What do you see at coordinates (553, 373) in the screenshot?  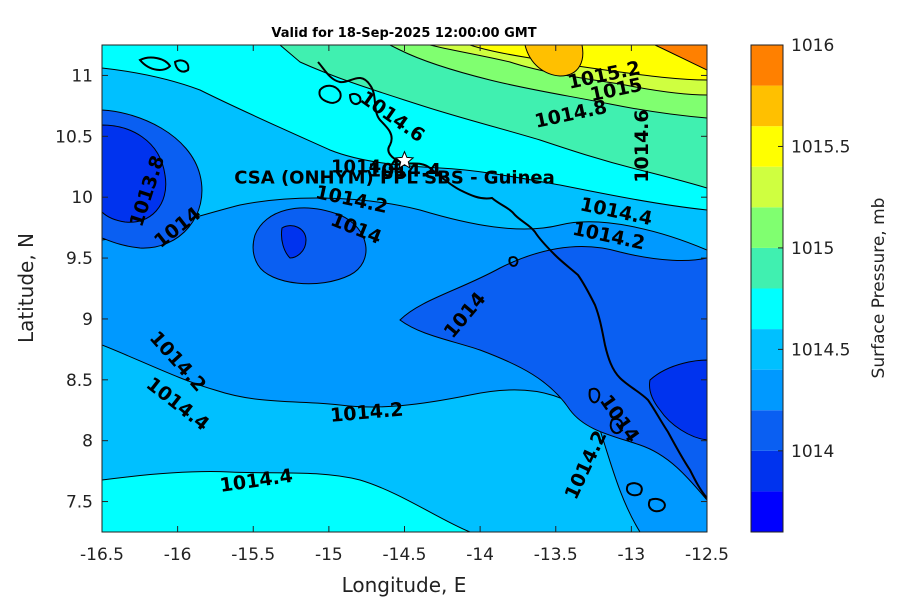 I see `band-1014.0-east` at bounding box center [553, 373].